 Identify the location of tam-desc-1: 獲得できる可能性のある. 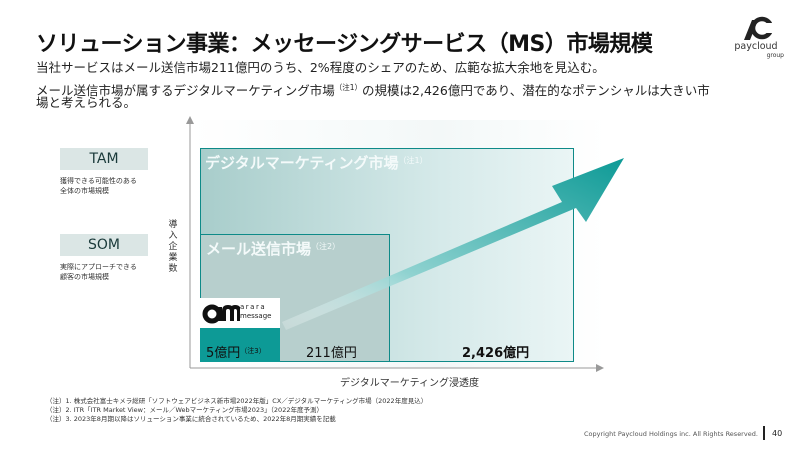
(98, 181).